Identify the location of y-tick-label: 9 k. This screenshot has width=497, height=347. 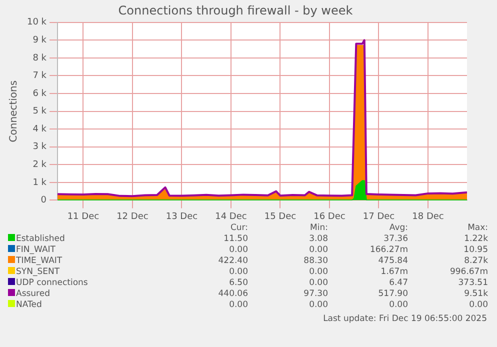
(40, 41).